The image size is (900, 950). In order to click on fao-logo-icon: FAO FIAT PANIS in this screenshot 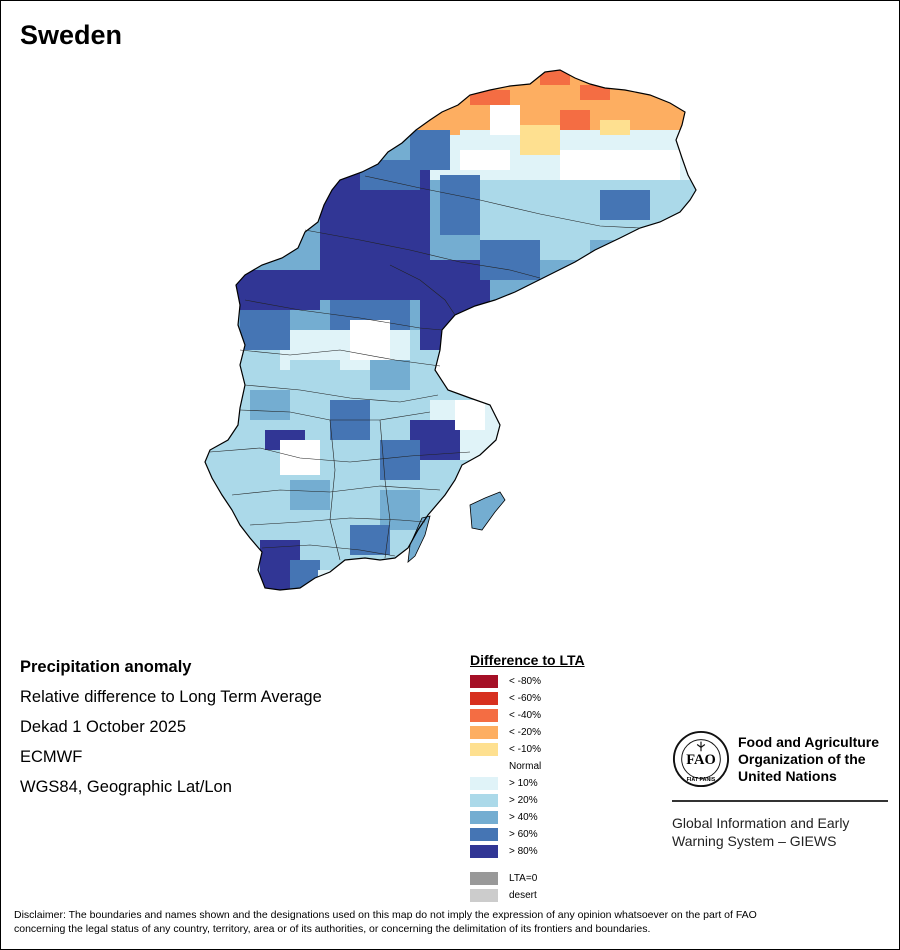, I will do `click(701, 759)`.